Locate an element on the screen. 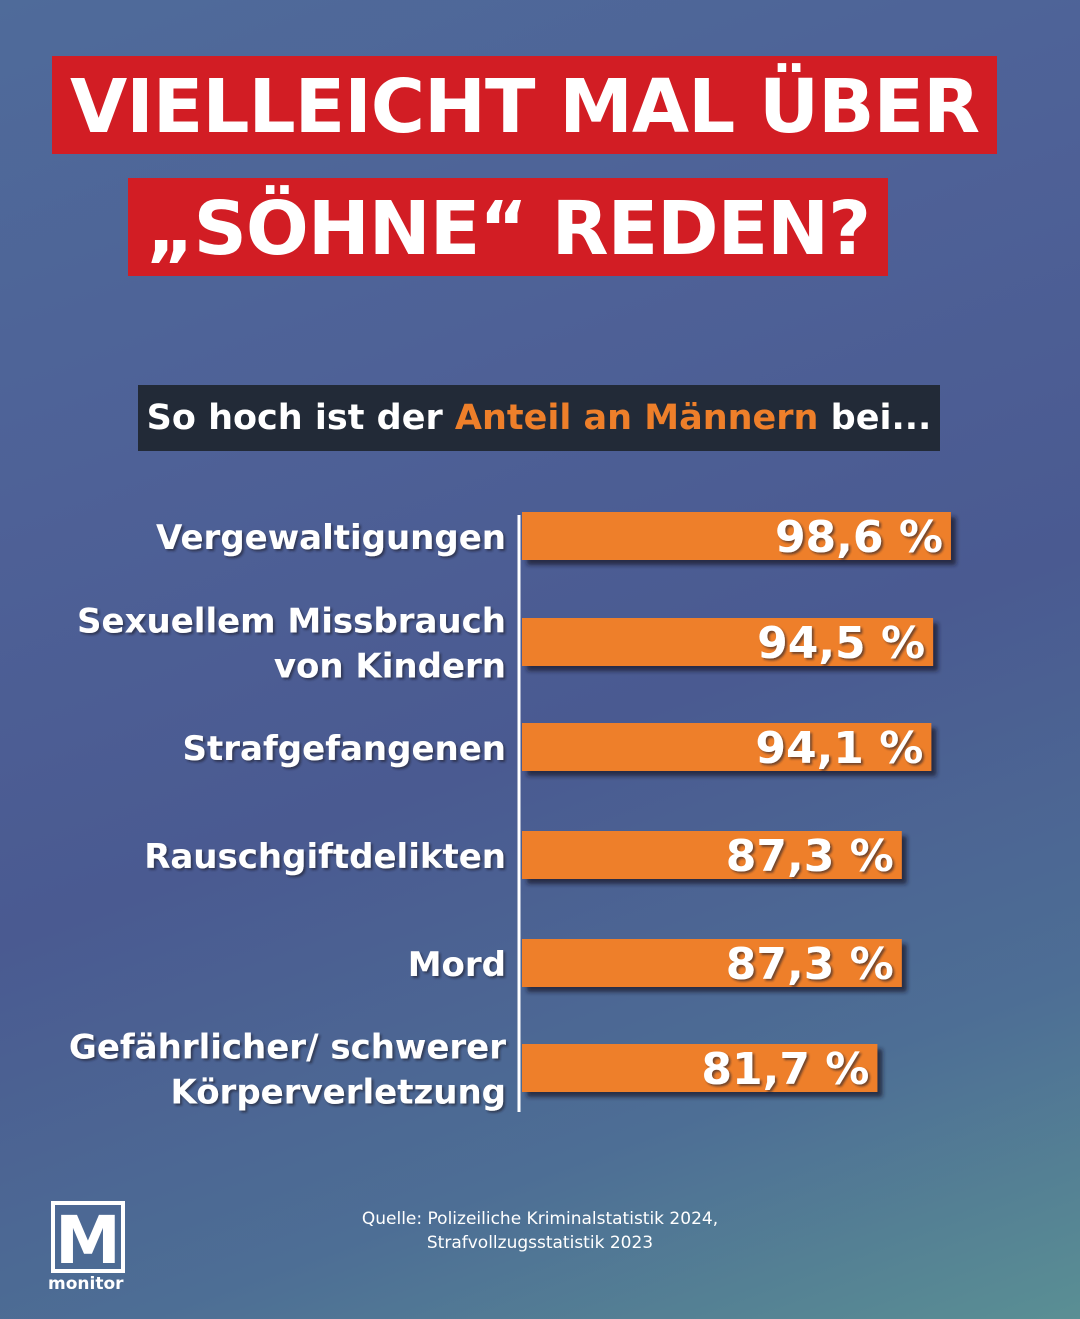 This screenshot has height=1319, width=1080. category-label-0-line-0: Vergewaltigungen is located at coordinates (331, 538).